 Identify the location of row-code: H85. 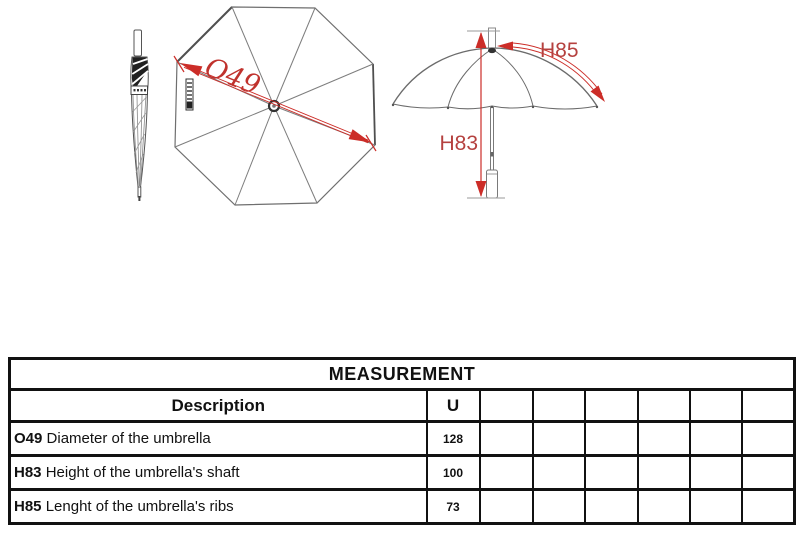
(28, 506).